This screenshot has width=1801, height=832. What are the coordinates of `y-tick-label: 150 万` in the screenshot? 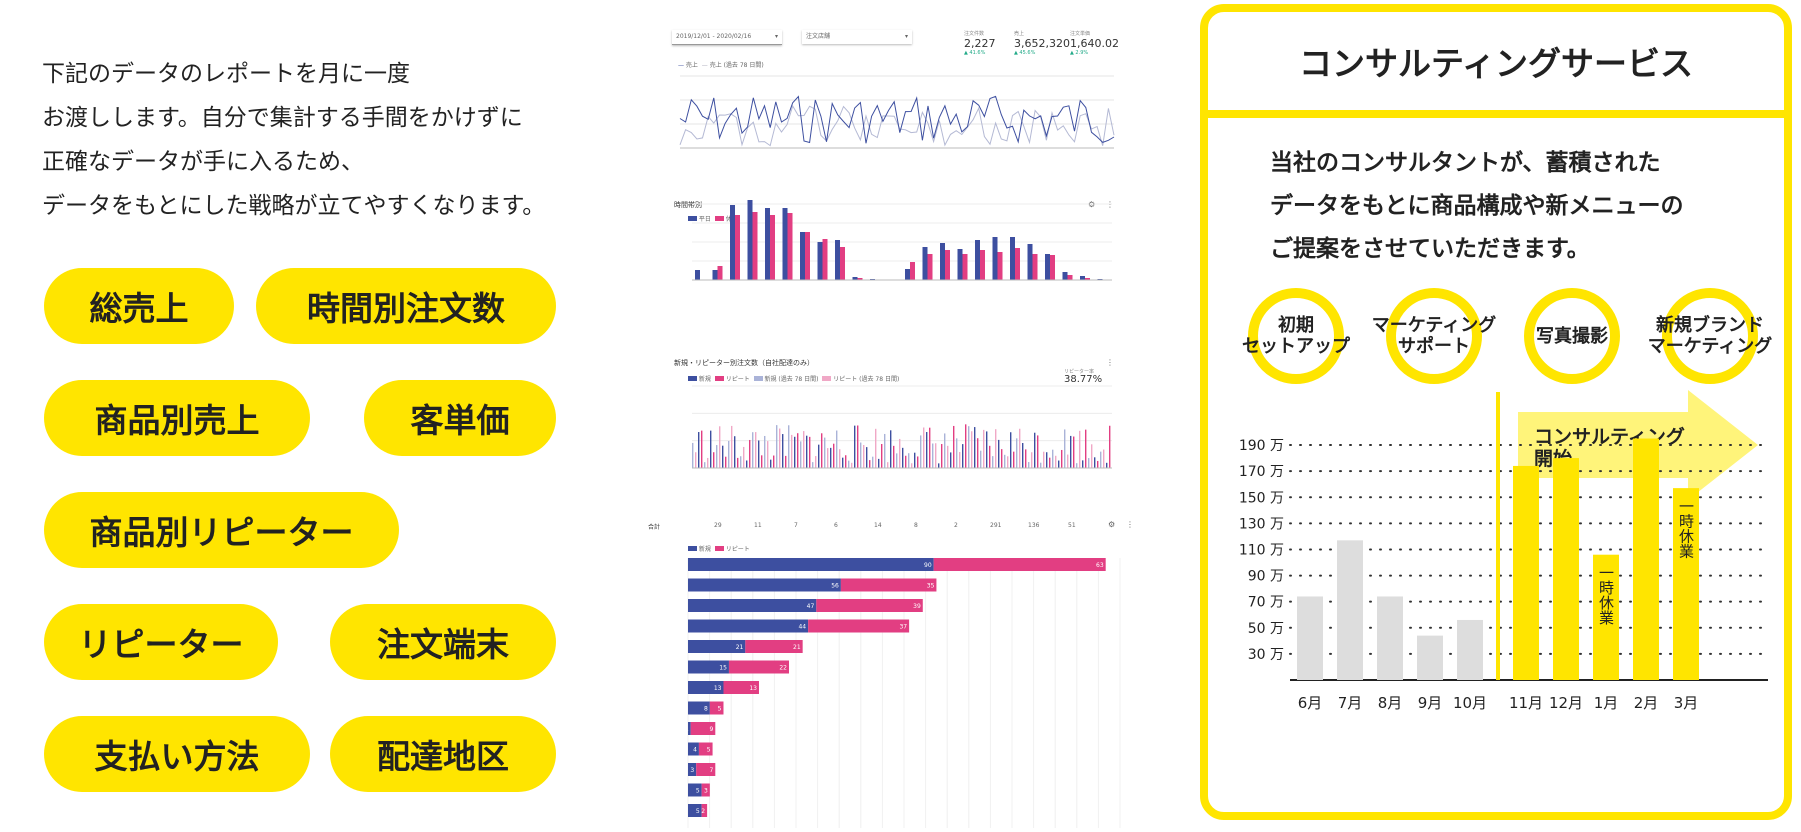 It's located at (1261, 498).